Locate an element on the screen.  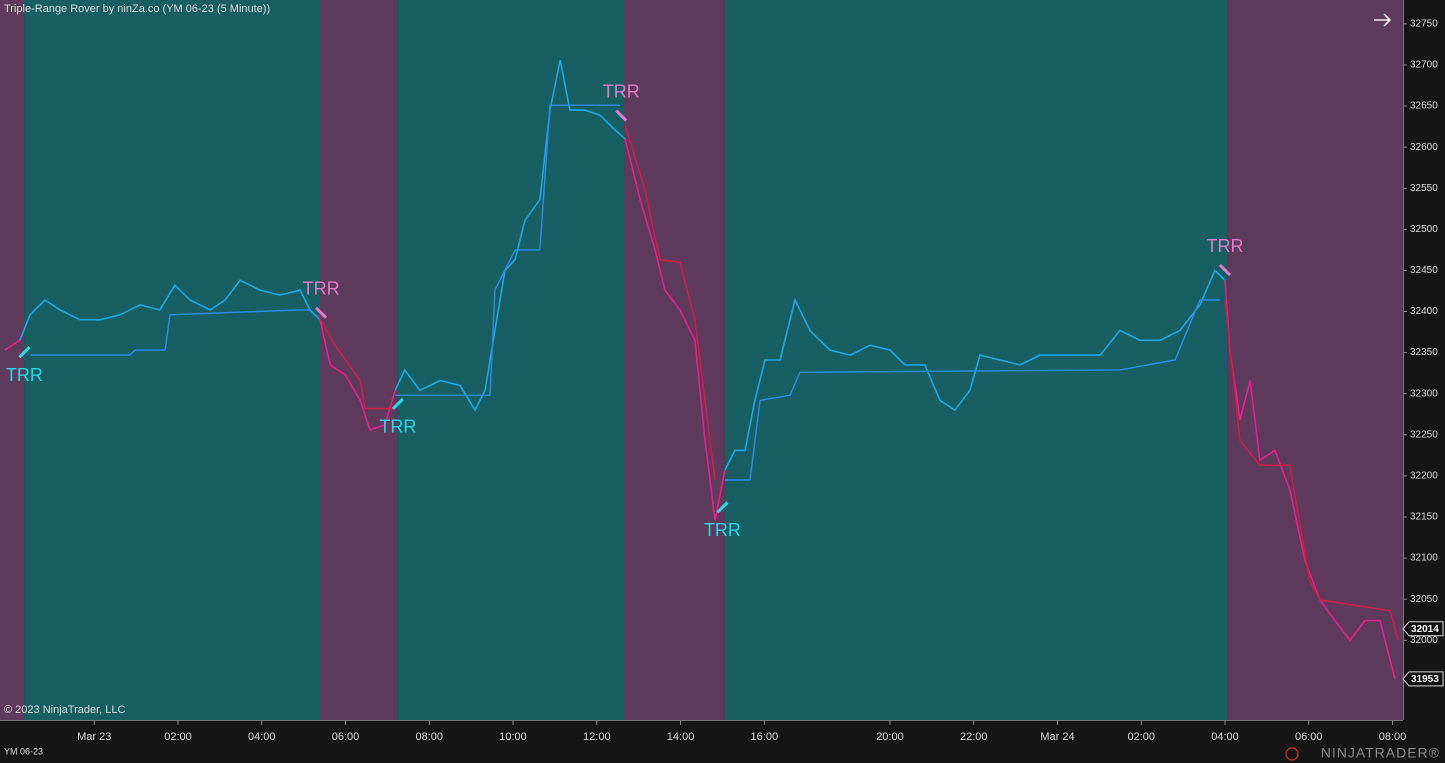
price-marker-label: 31953 is located at coordinates (1425, 679).